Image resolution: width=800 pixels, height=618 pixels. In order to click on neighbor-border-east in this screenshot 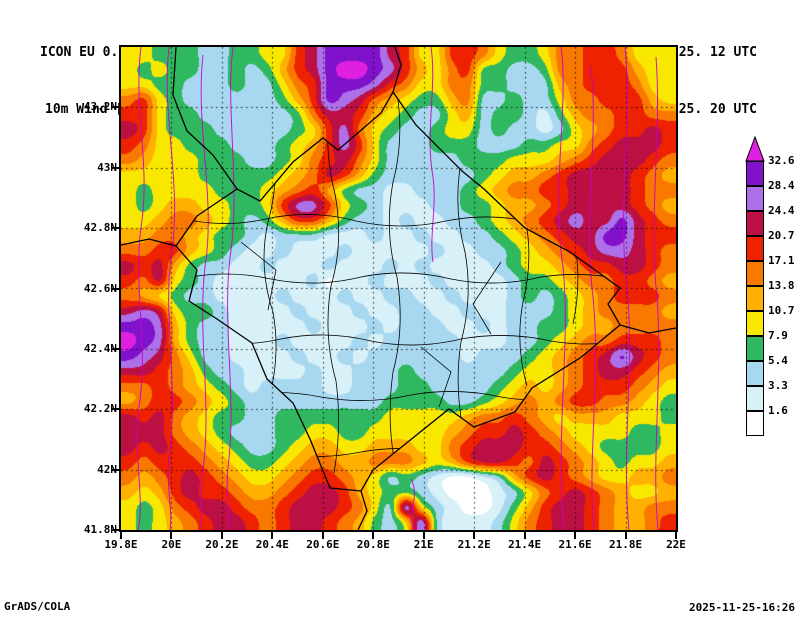, I will do `click(647, 329)`.